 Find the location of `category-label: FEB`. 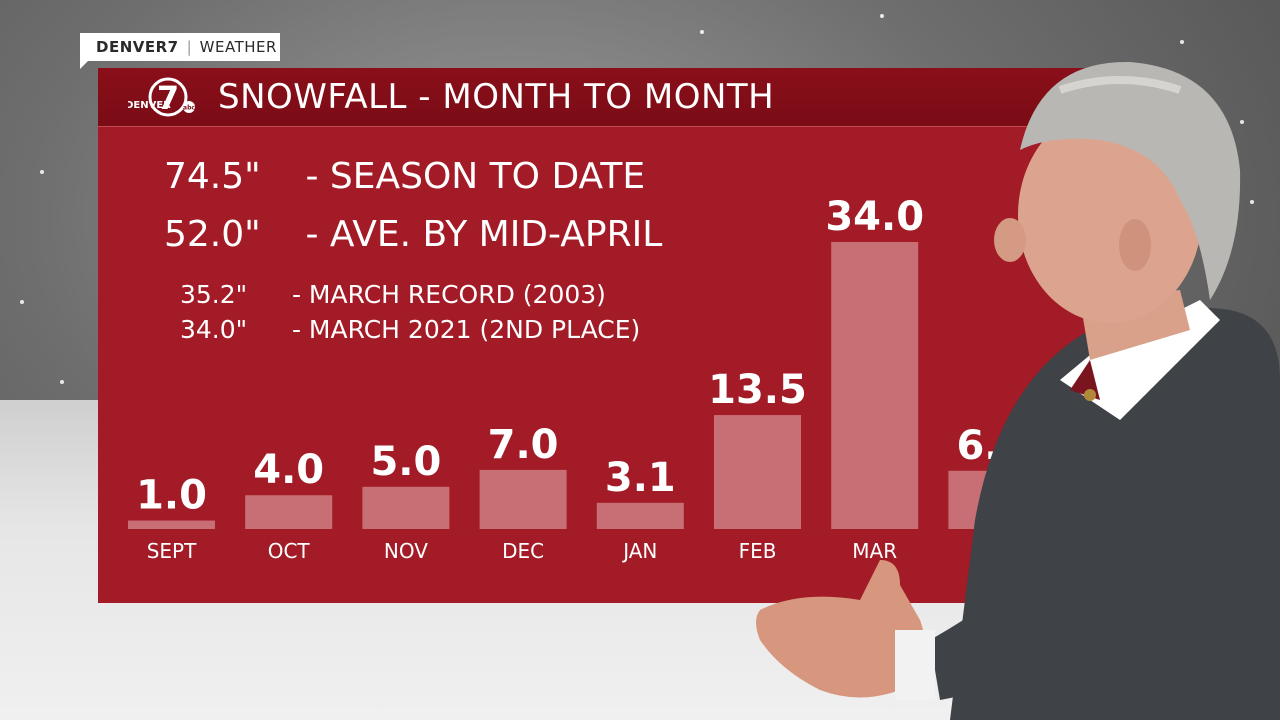

category-label: FEB is located at coordinates (758, 551).